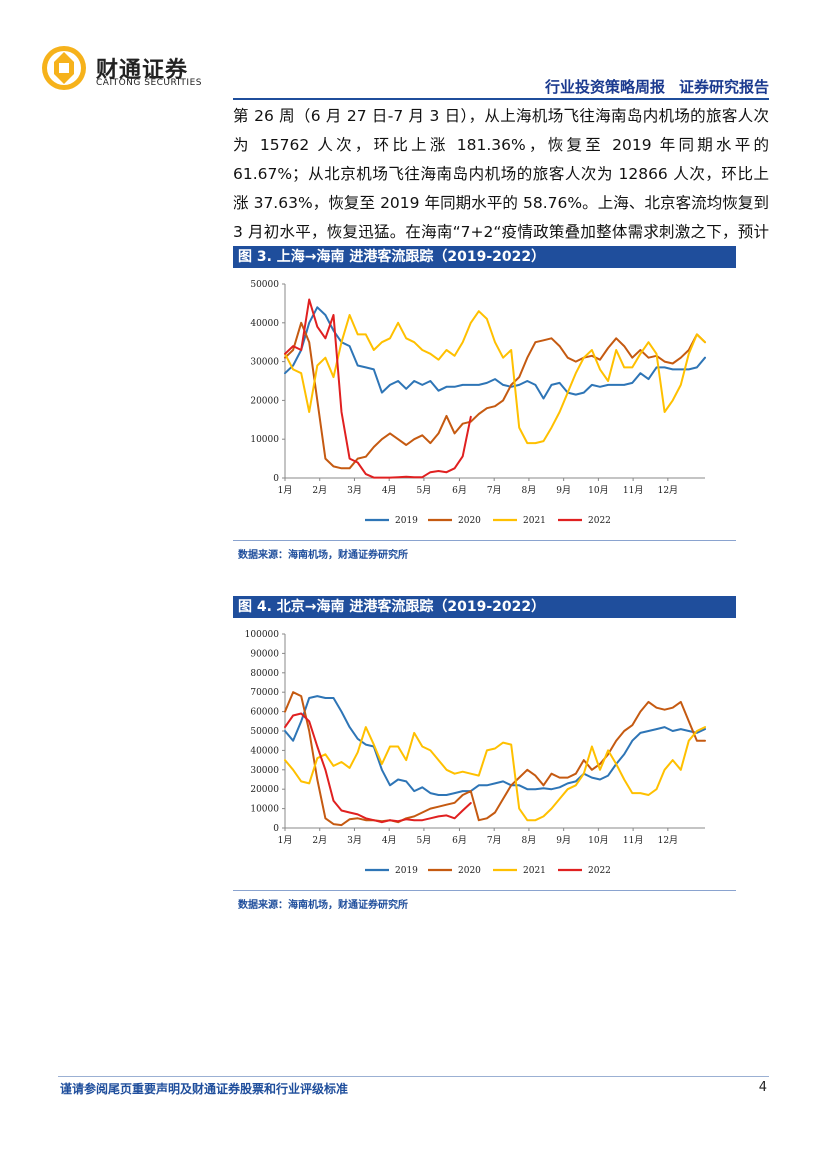  I want to click on figure-3-title: 图 3. 上海→海南 进港客流跟踪（2019-2022）, so click(484, 257).